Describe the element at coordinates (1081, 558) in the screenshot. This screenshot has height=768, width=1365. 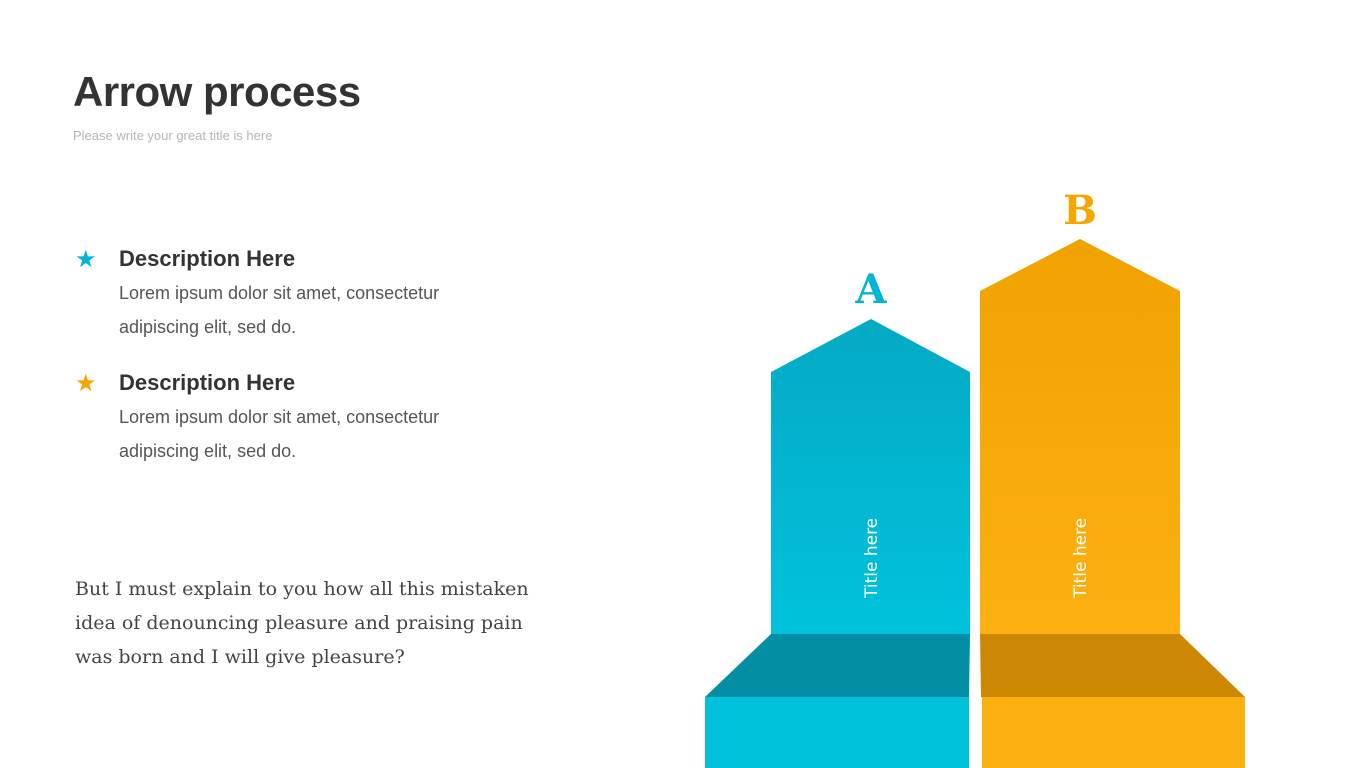
I see `arrow-b-label: Title here` at that location.